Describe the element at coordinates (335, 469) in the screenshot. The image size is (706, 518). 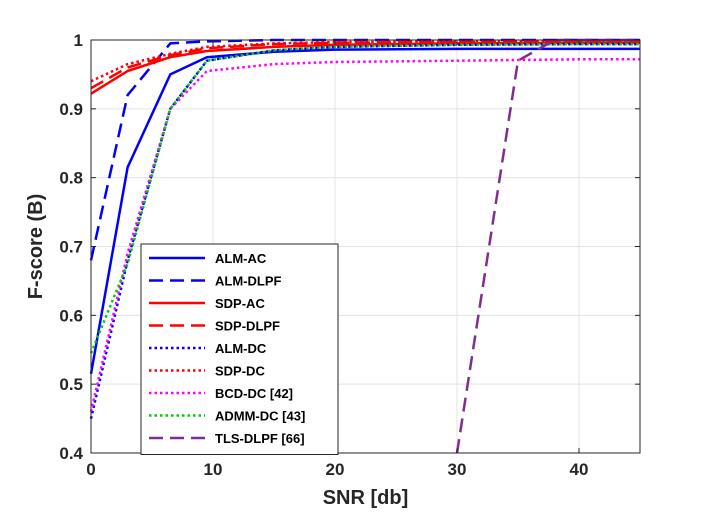
I see `x-tick-label: 20` at that location.